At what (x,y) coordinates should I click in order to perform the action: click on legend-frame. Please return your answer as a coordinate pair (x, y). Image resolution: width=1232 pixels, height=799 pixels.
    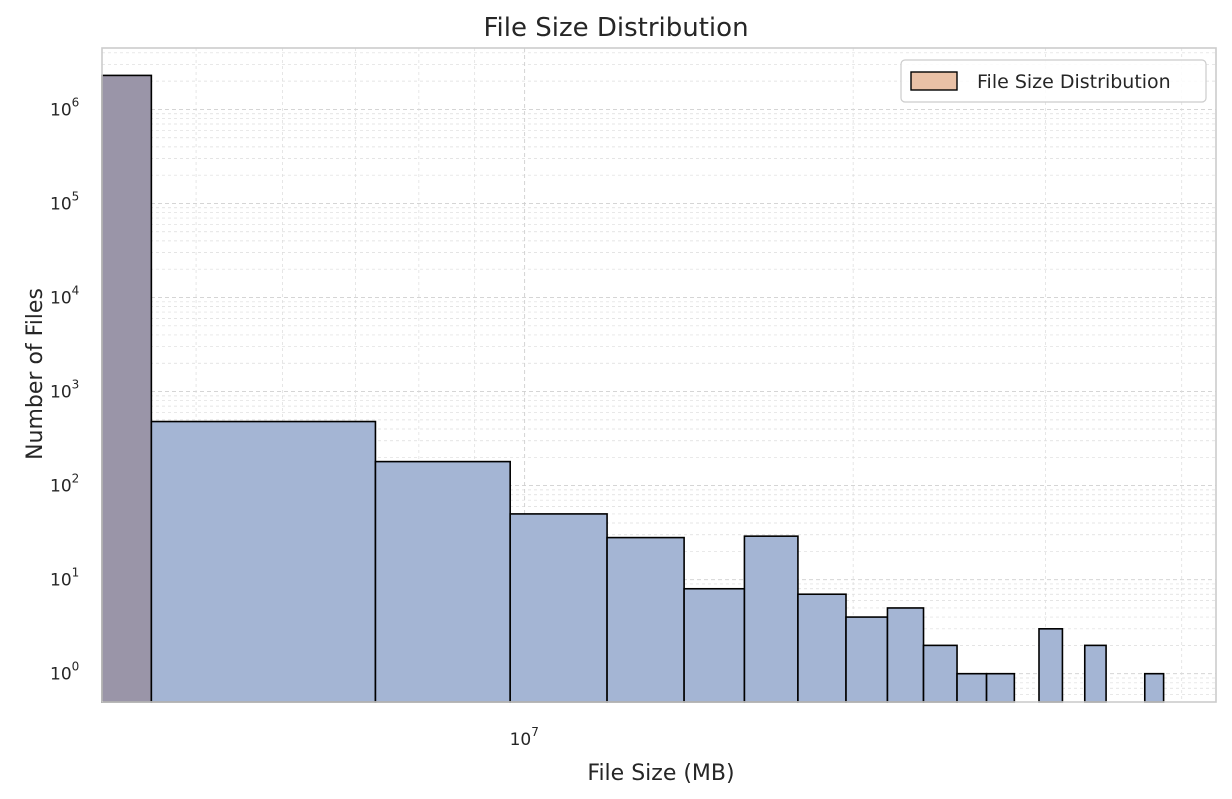
    Looking at the image, I should click on (1053, 81).